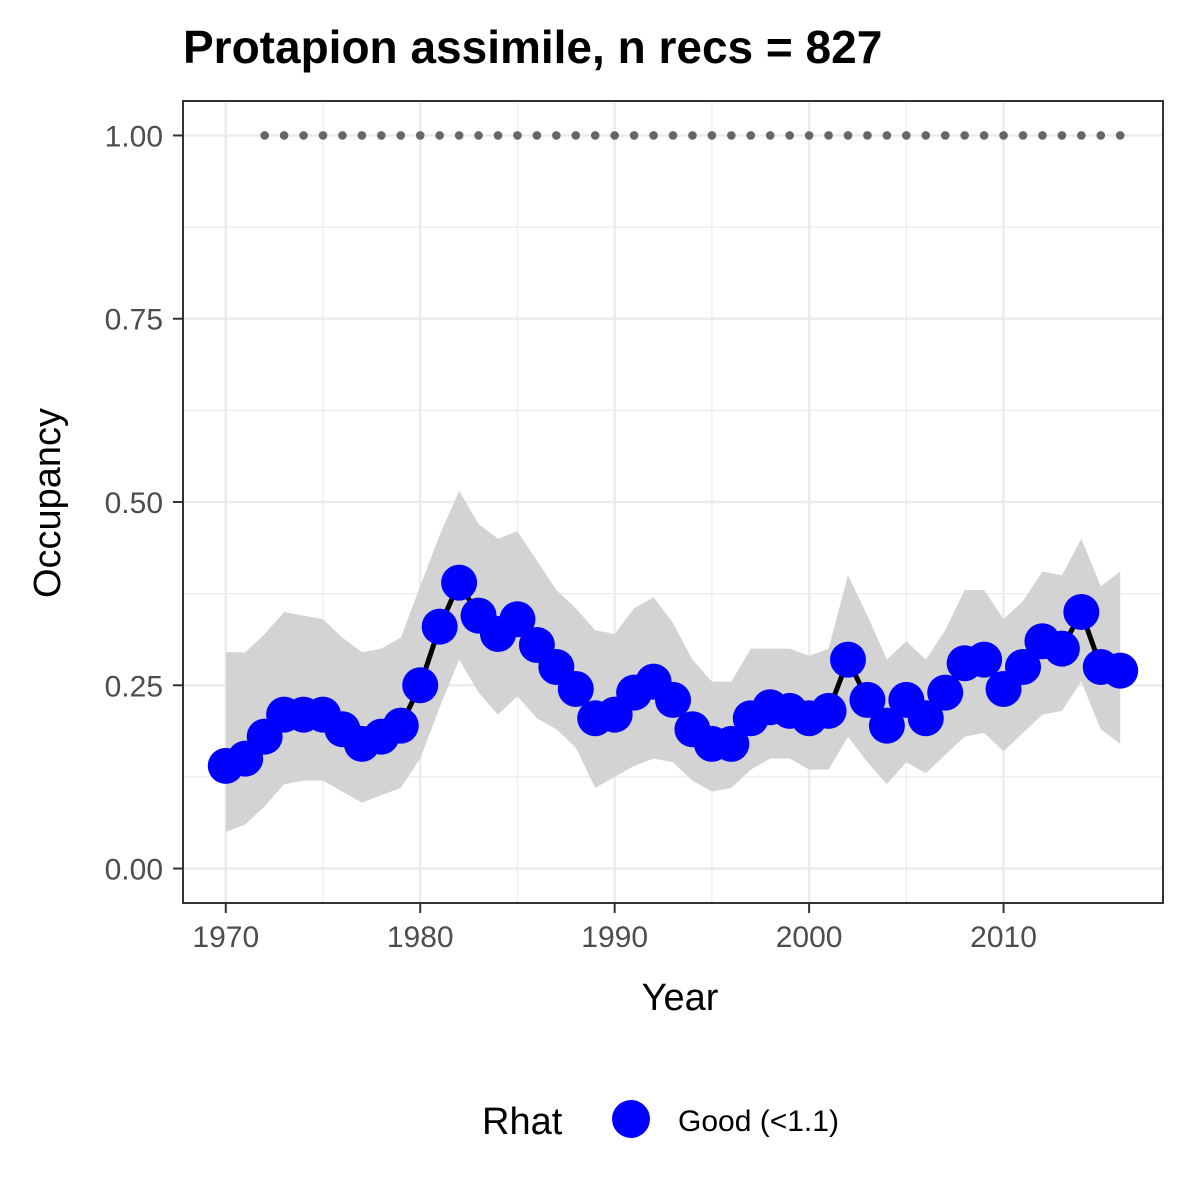 This screenshot has height=1200, width=1200. I want to click on x-tick-label: 2010, so click(1003, 937).